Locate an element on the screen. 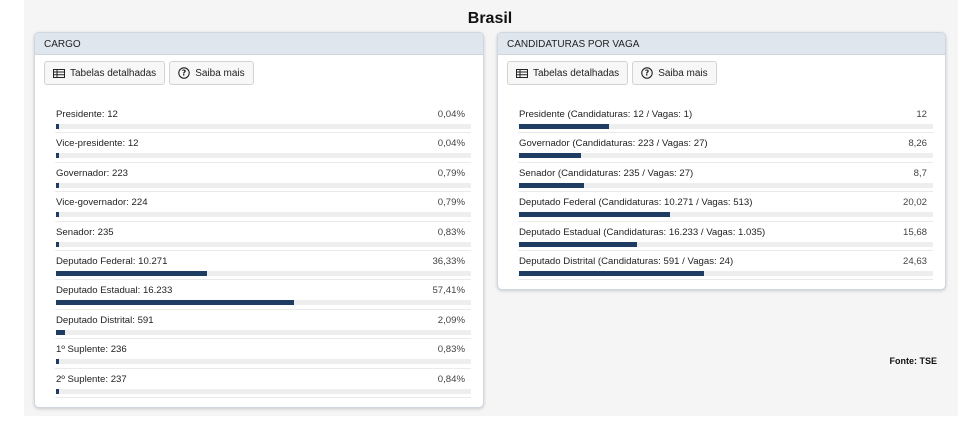  cargo-row-value: 36,33% is located at coordinates (448, 261).